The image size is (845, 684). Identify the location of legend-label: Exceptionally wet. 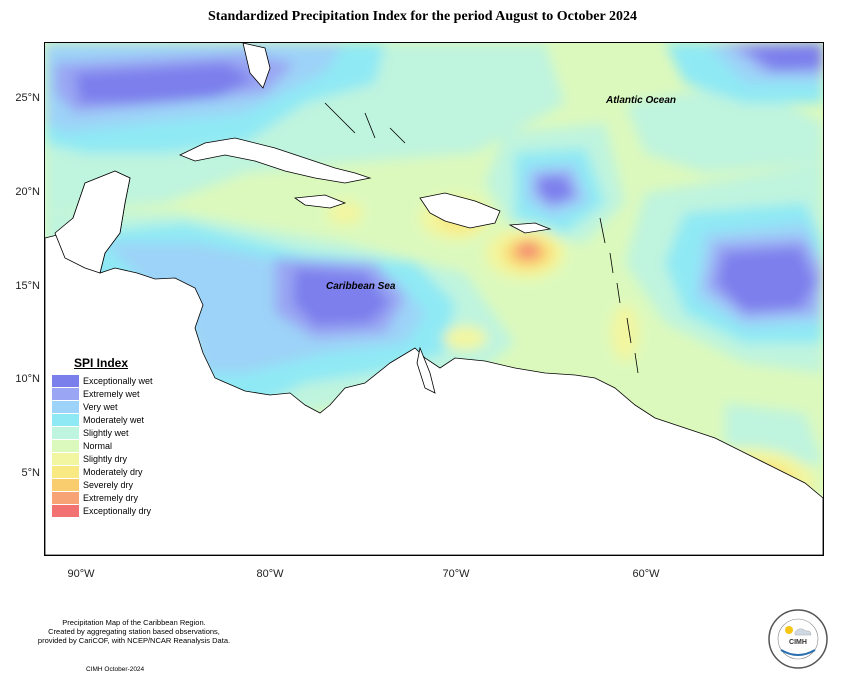
(118, 380).